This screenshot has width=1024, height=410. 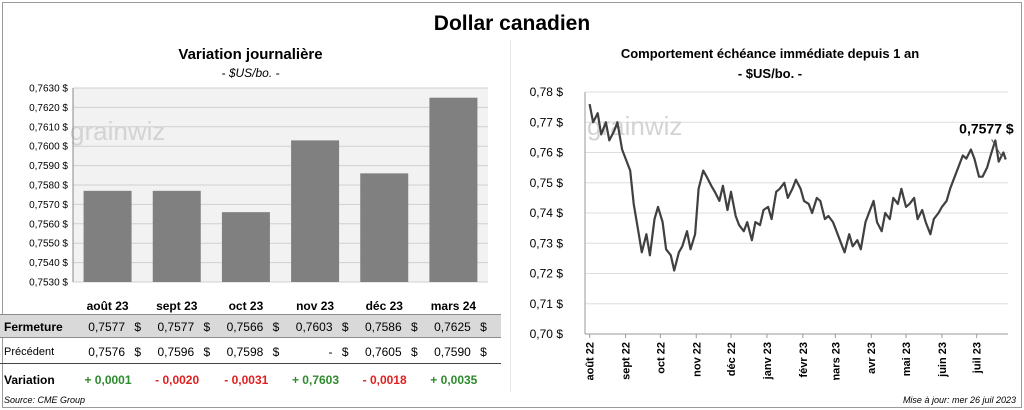 I want to click on variation-value: + 0,0035, so click(x=454, y=380).